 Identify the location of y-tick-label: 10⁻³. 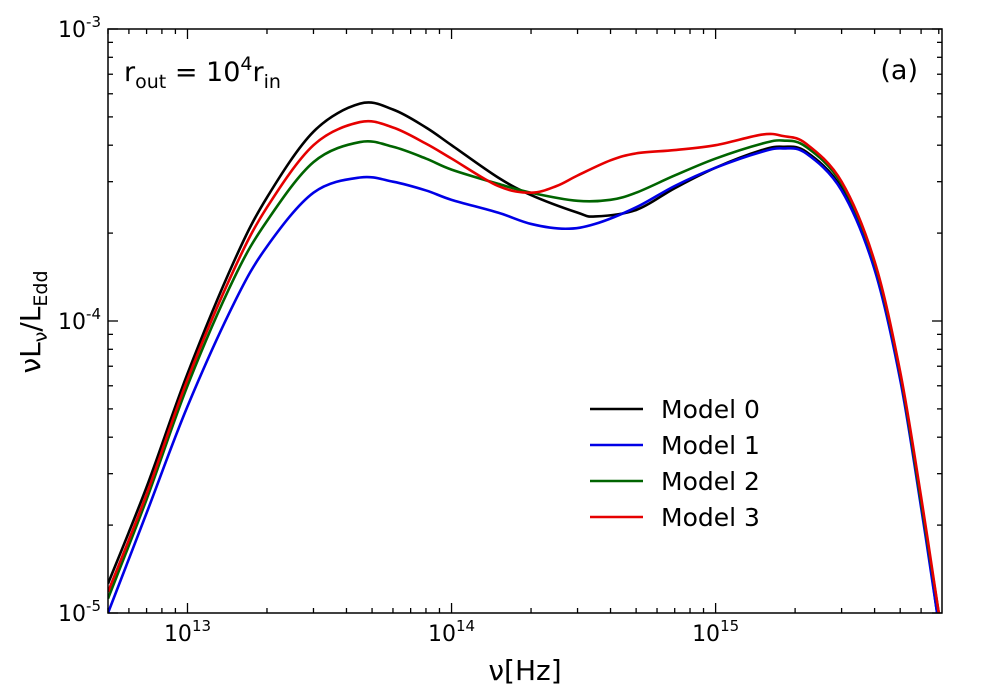
(79, 28).